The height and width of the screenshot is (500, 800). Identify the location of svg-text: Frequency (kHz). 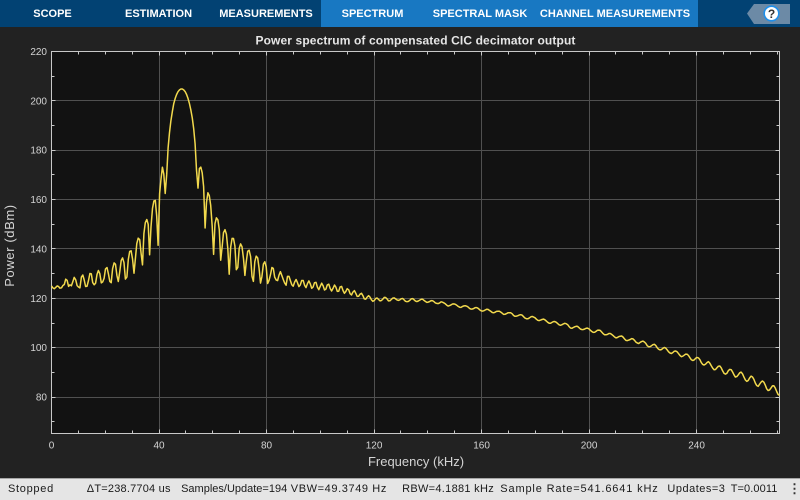
(416, 461).